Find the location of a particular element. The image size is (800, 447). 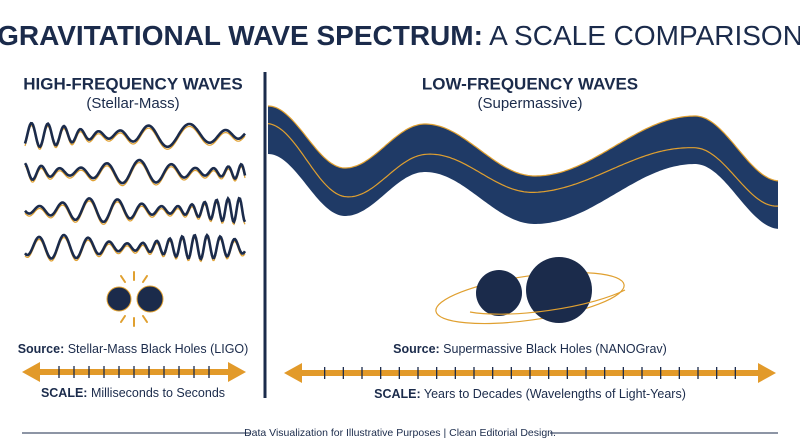

high-frequency-waves is located at coordinates (135, 192).